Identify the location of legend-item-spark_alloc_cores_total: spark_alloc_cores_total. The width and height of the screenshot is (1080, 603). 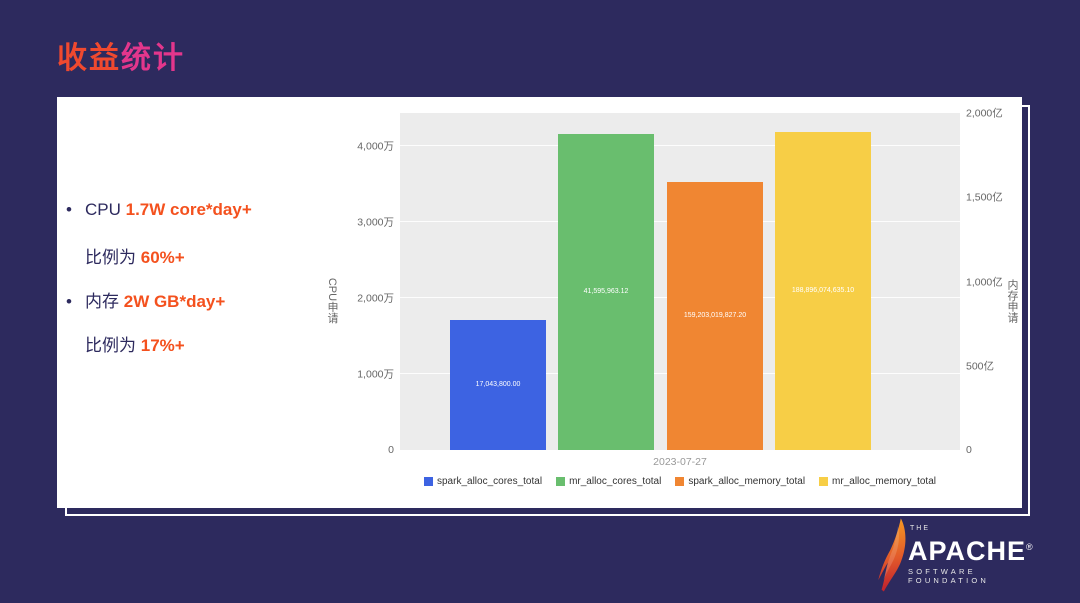
(483, 481).